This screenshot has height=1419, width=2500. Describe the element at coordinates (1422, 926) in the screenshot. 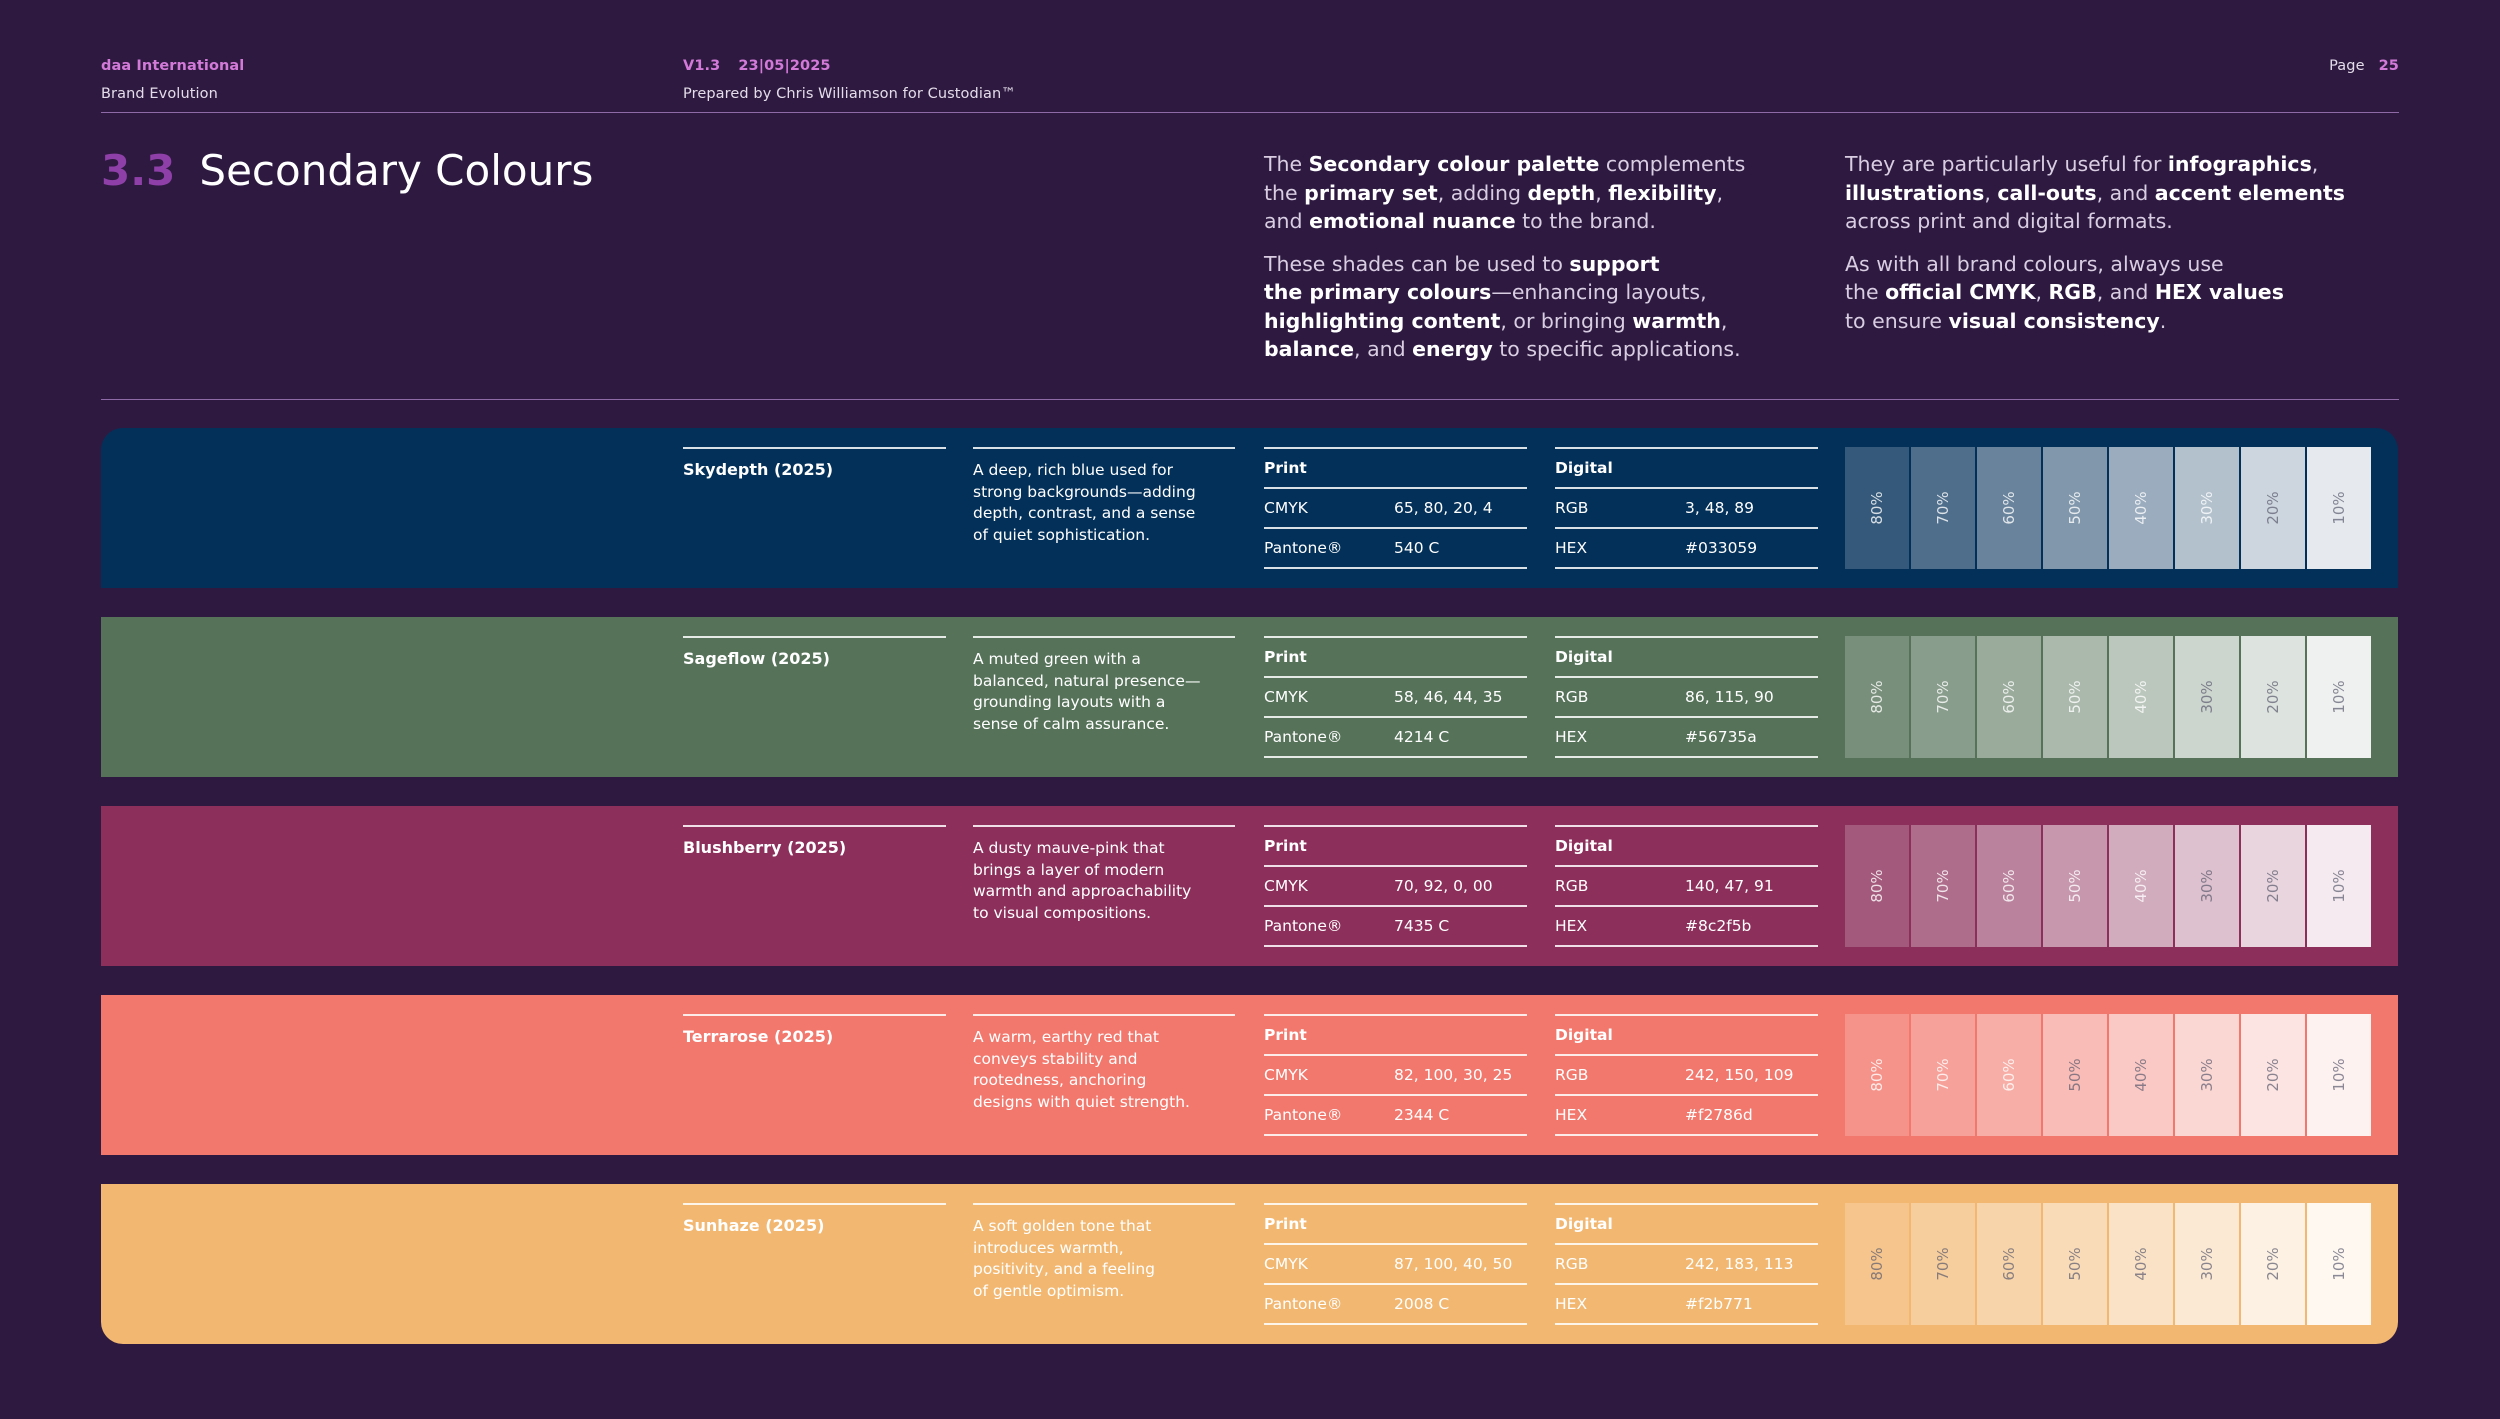

I see `pantone-value: 7435 C` at that location.